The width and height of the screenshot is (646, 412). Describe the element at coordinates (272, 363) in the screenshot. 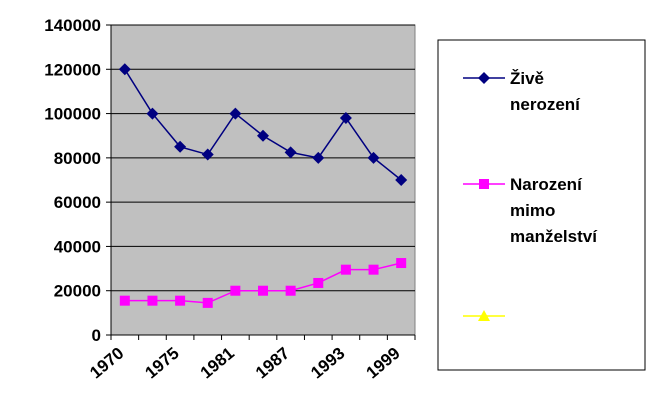

I see `x-tick-label: 1987` at that location.